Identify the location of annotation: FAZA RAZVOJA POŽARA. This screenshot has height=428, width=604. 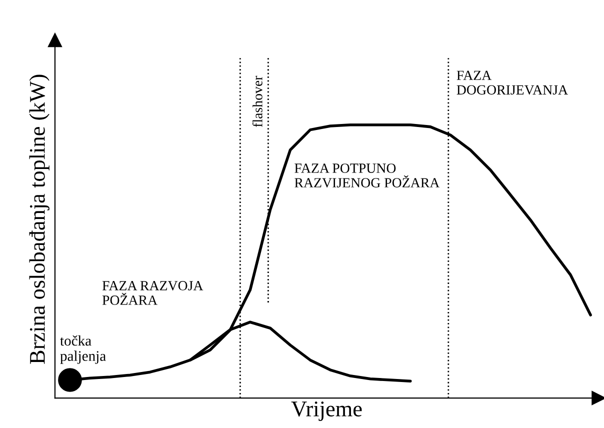
(153, 293).